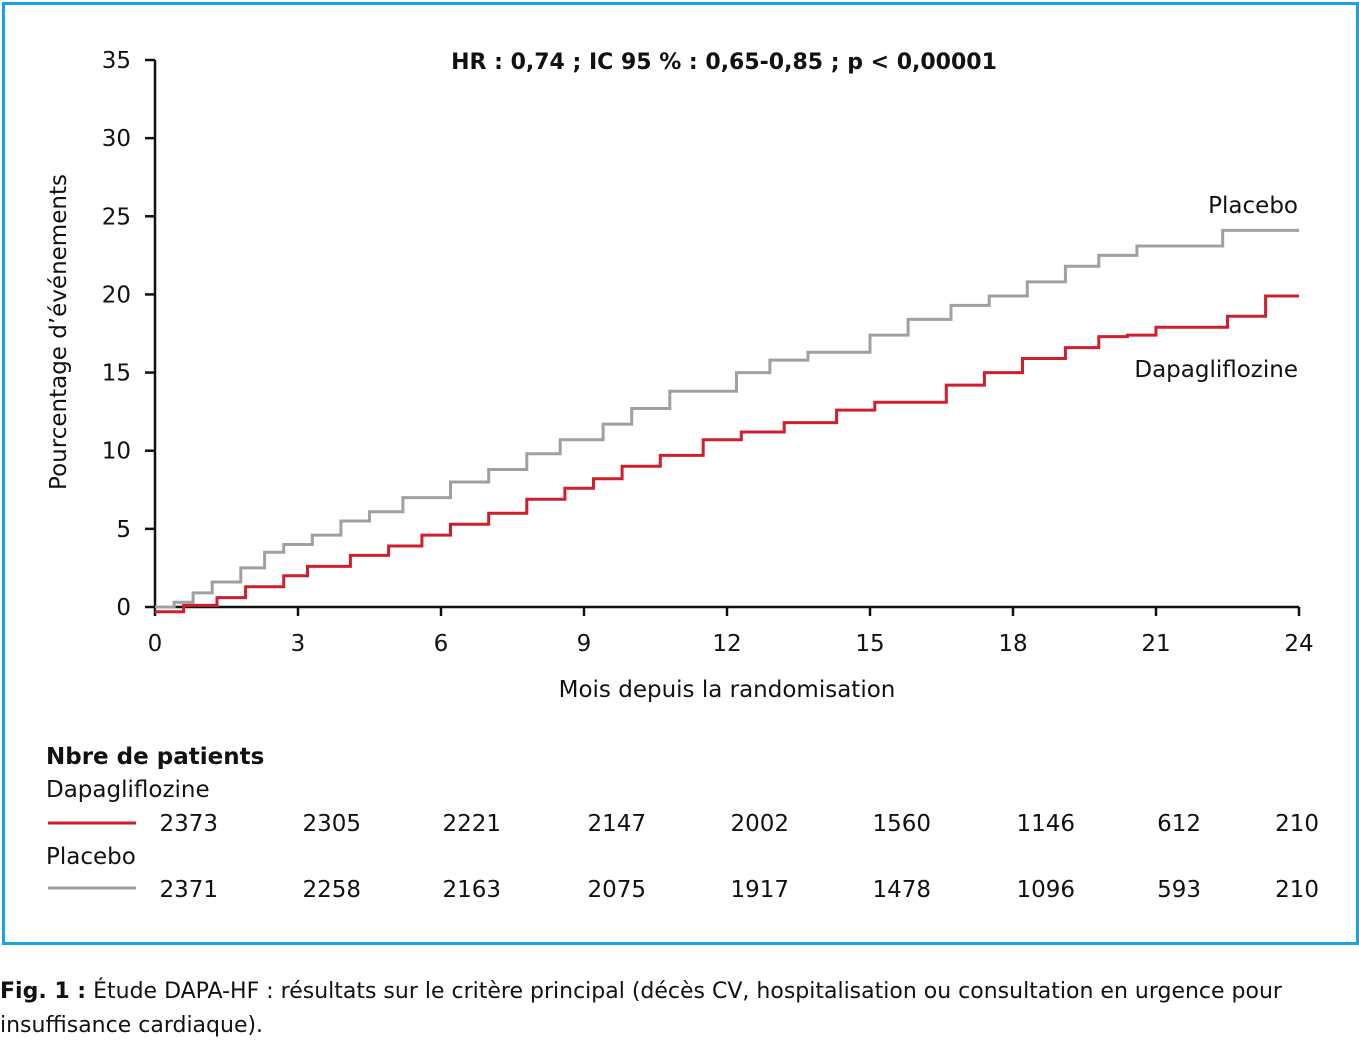 This screenshot has height=1043, width=1359. What do you see at coordinates (1298, 644) in the screenshot?
I see `x-tick-label: 24` at bounding box center [1298, 644].